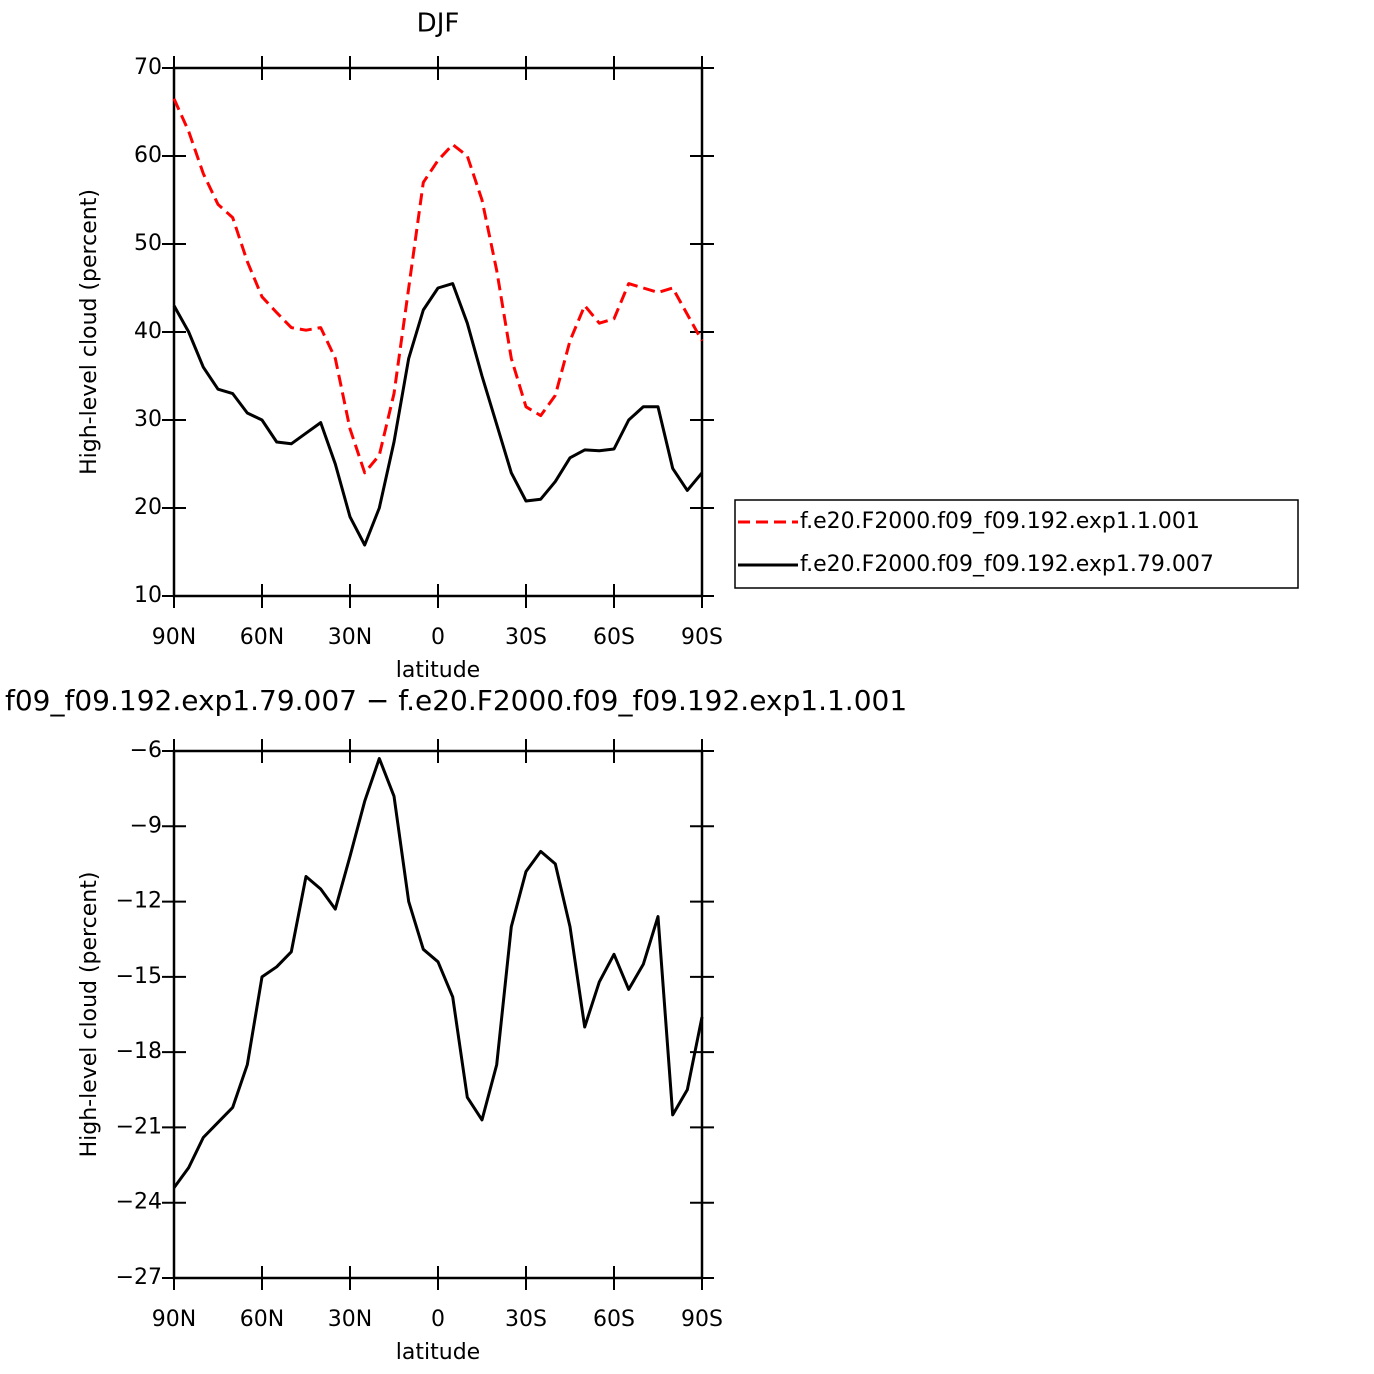 The width and height of the screenshot is (1374, 1374). Describe the element at coordinates (148, 419) in the screenshot. I see `y-tick-label: 30` at that location.